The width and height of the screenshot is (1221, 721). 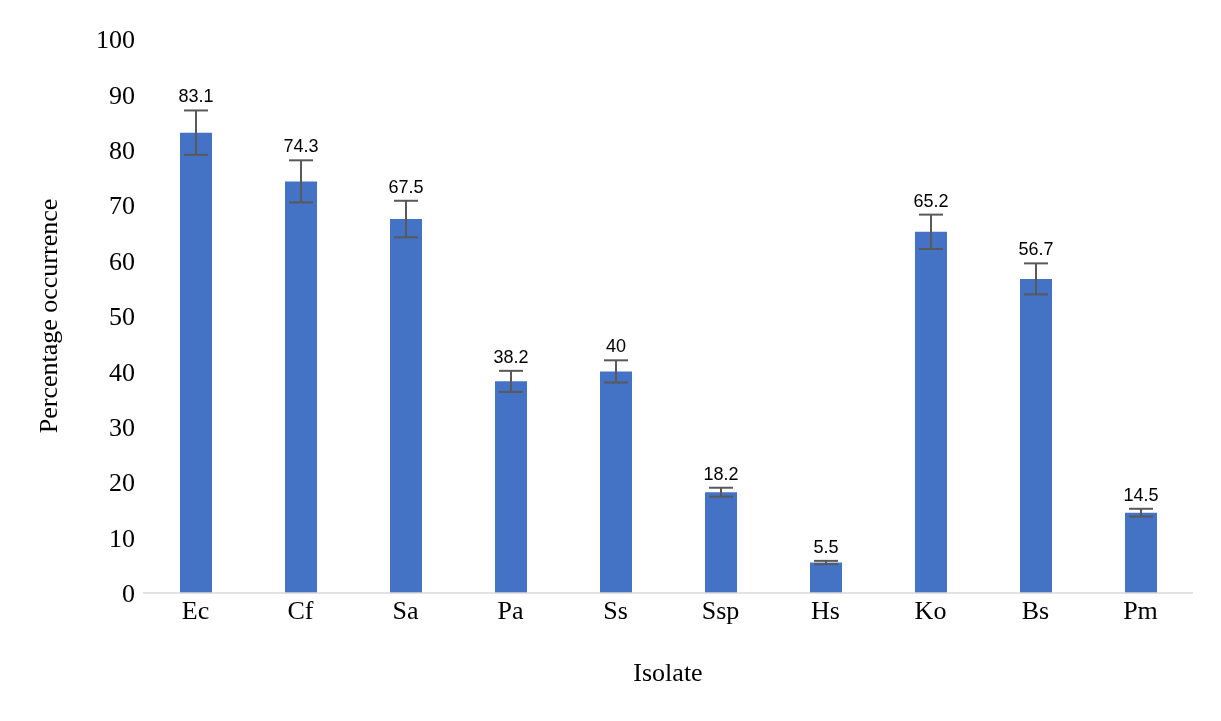 I want to click on x-tick-label: Ko, so click(x=930, y=611).